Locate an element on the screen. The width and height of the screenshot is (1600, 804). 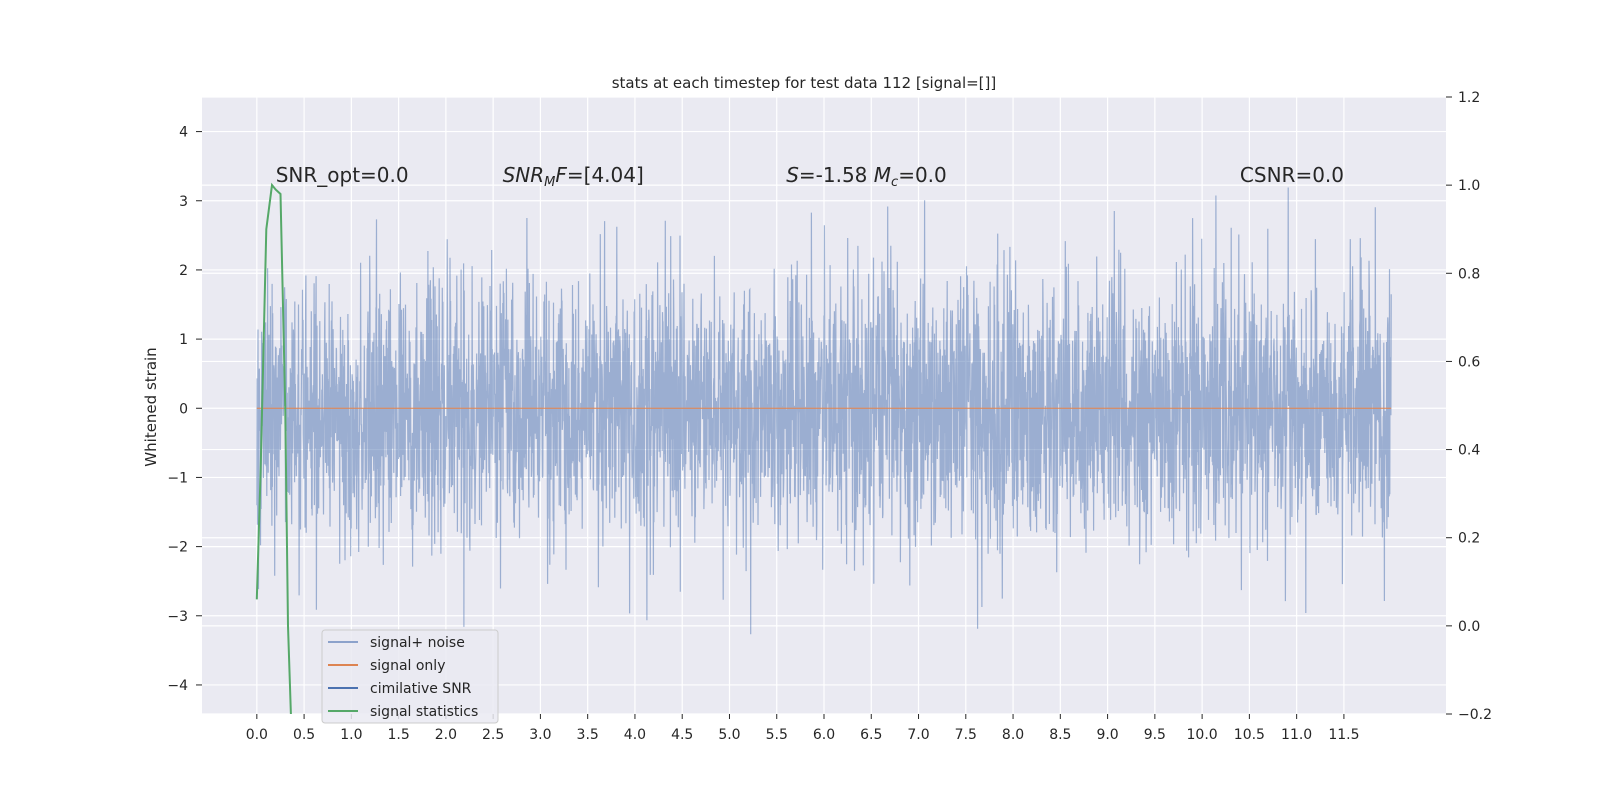
legend-entry: signal only is located at coordinates (407, 666).